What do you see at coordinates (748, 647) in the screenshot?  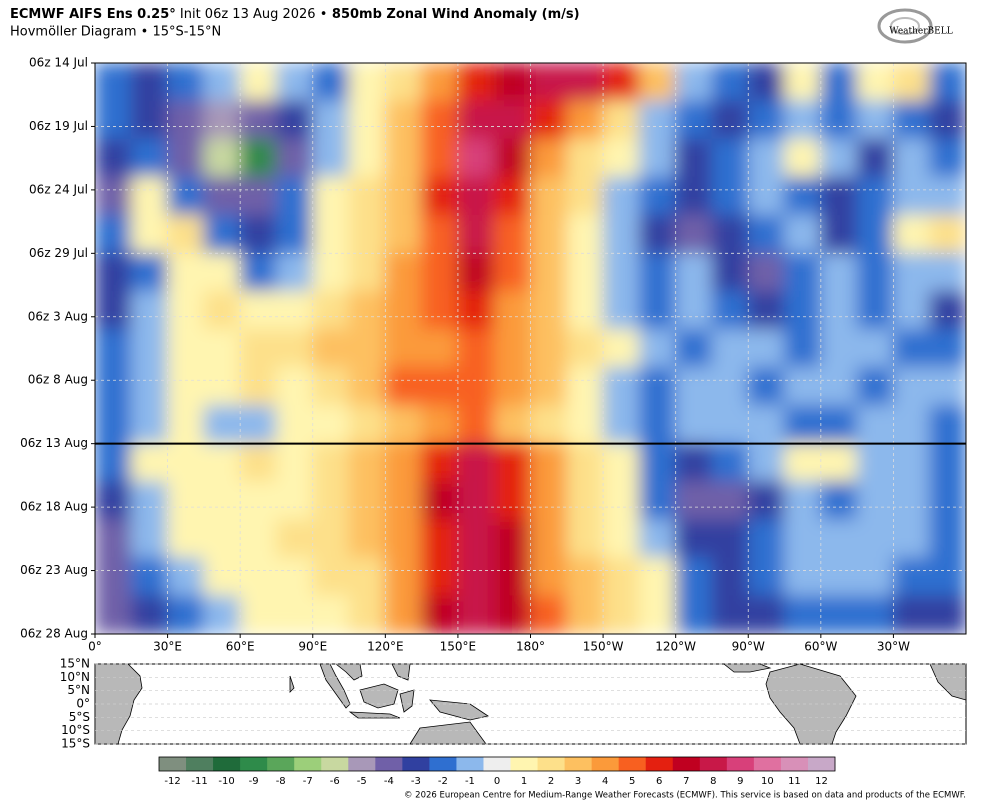 I see `x-tick-label: 90°W` at bounding box center [748, 647].